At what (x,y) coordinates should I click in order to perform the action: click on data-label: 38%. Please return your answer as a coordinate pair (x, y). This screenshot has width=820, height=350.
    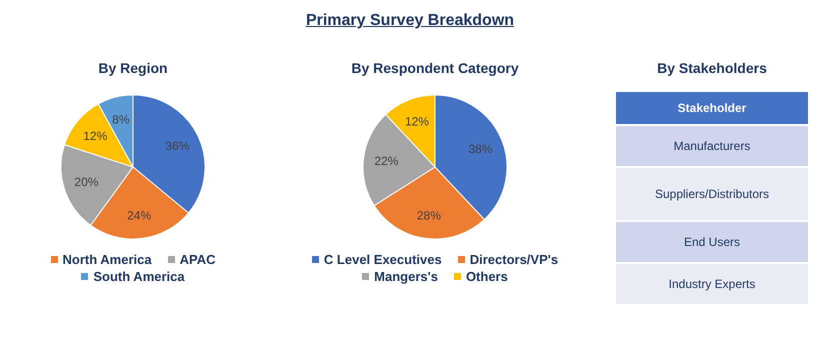
    Looking at the image, I should click on (480, 149).